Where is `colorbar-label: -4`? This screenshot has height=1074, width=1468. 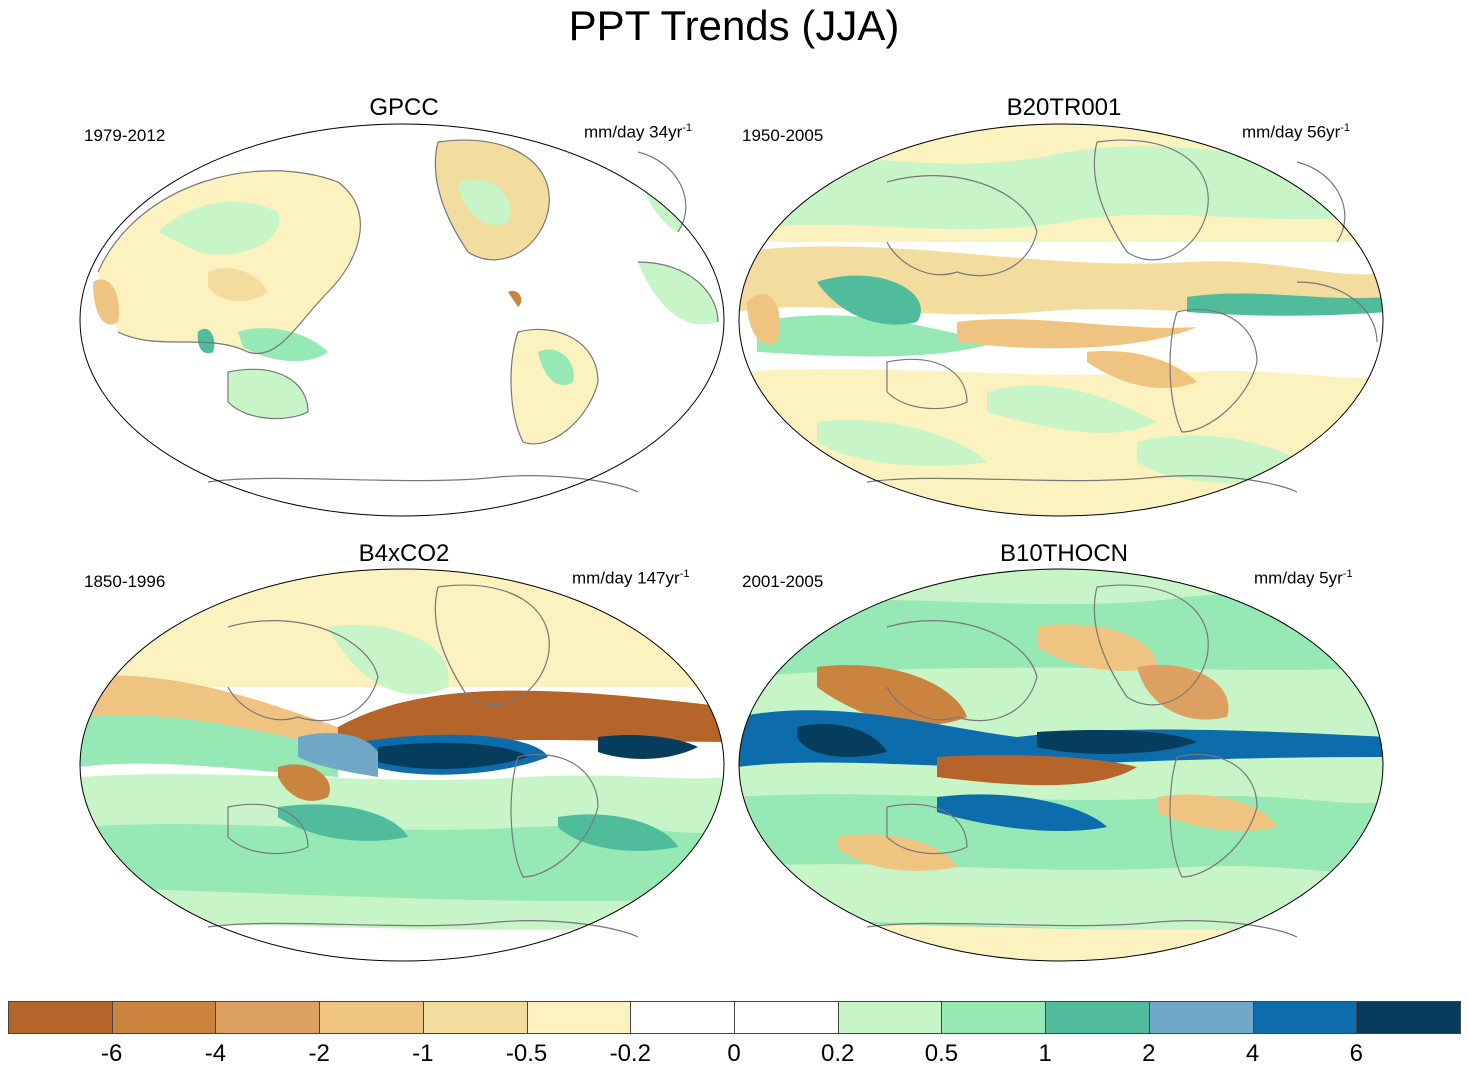
colorbar-label: -4 is located at coordinates (215, 1053).